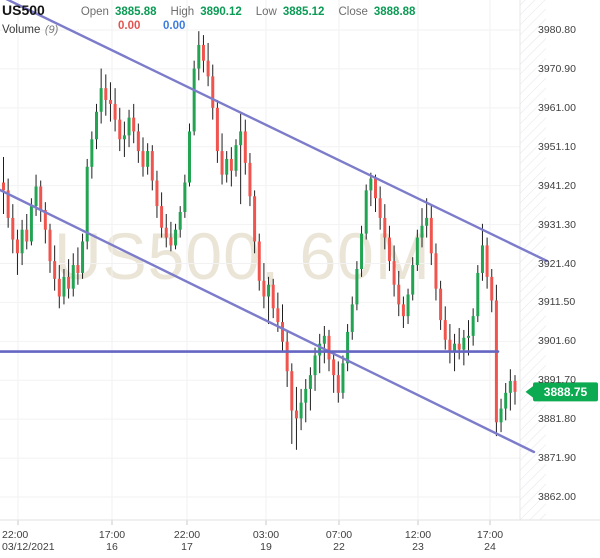  I want to click on off-chart-margin, so click(533, 260).